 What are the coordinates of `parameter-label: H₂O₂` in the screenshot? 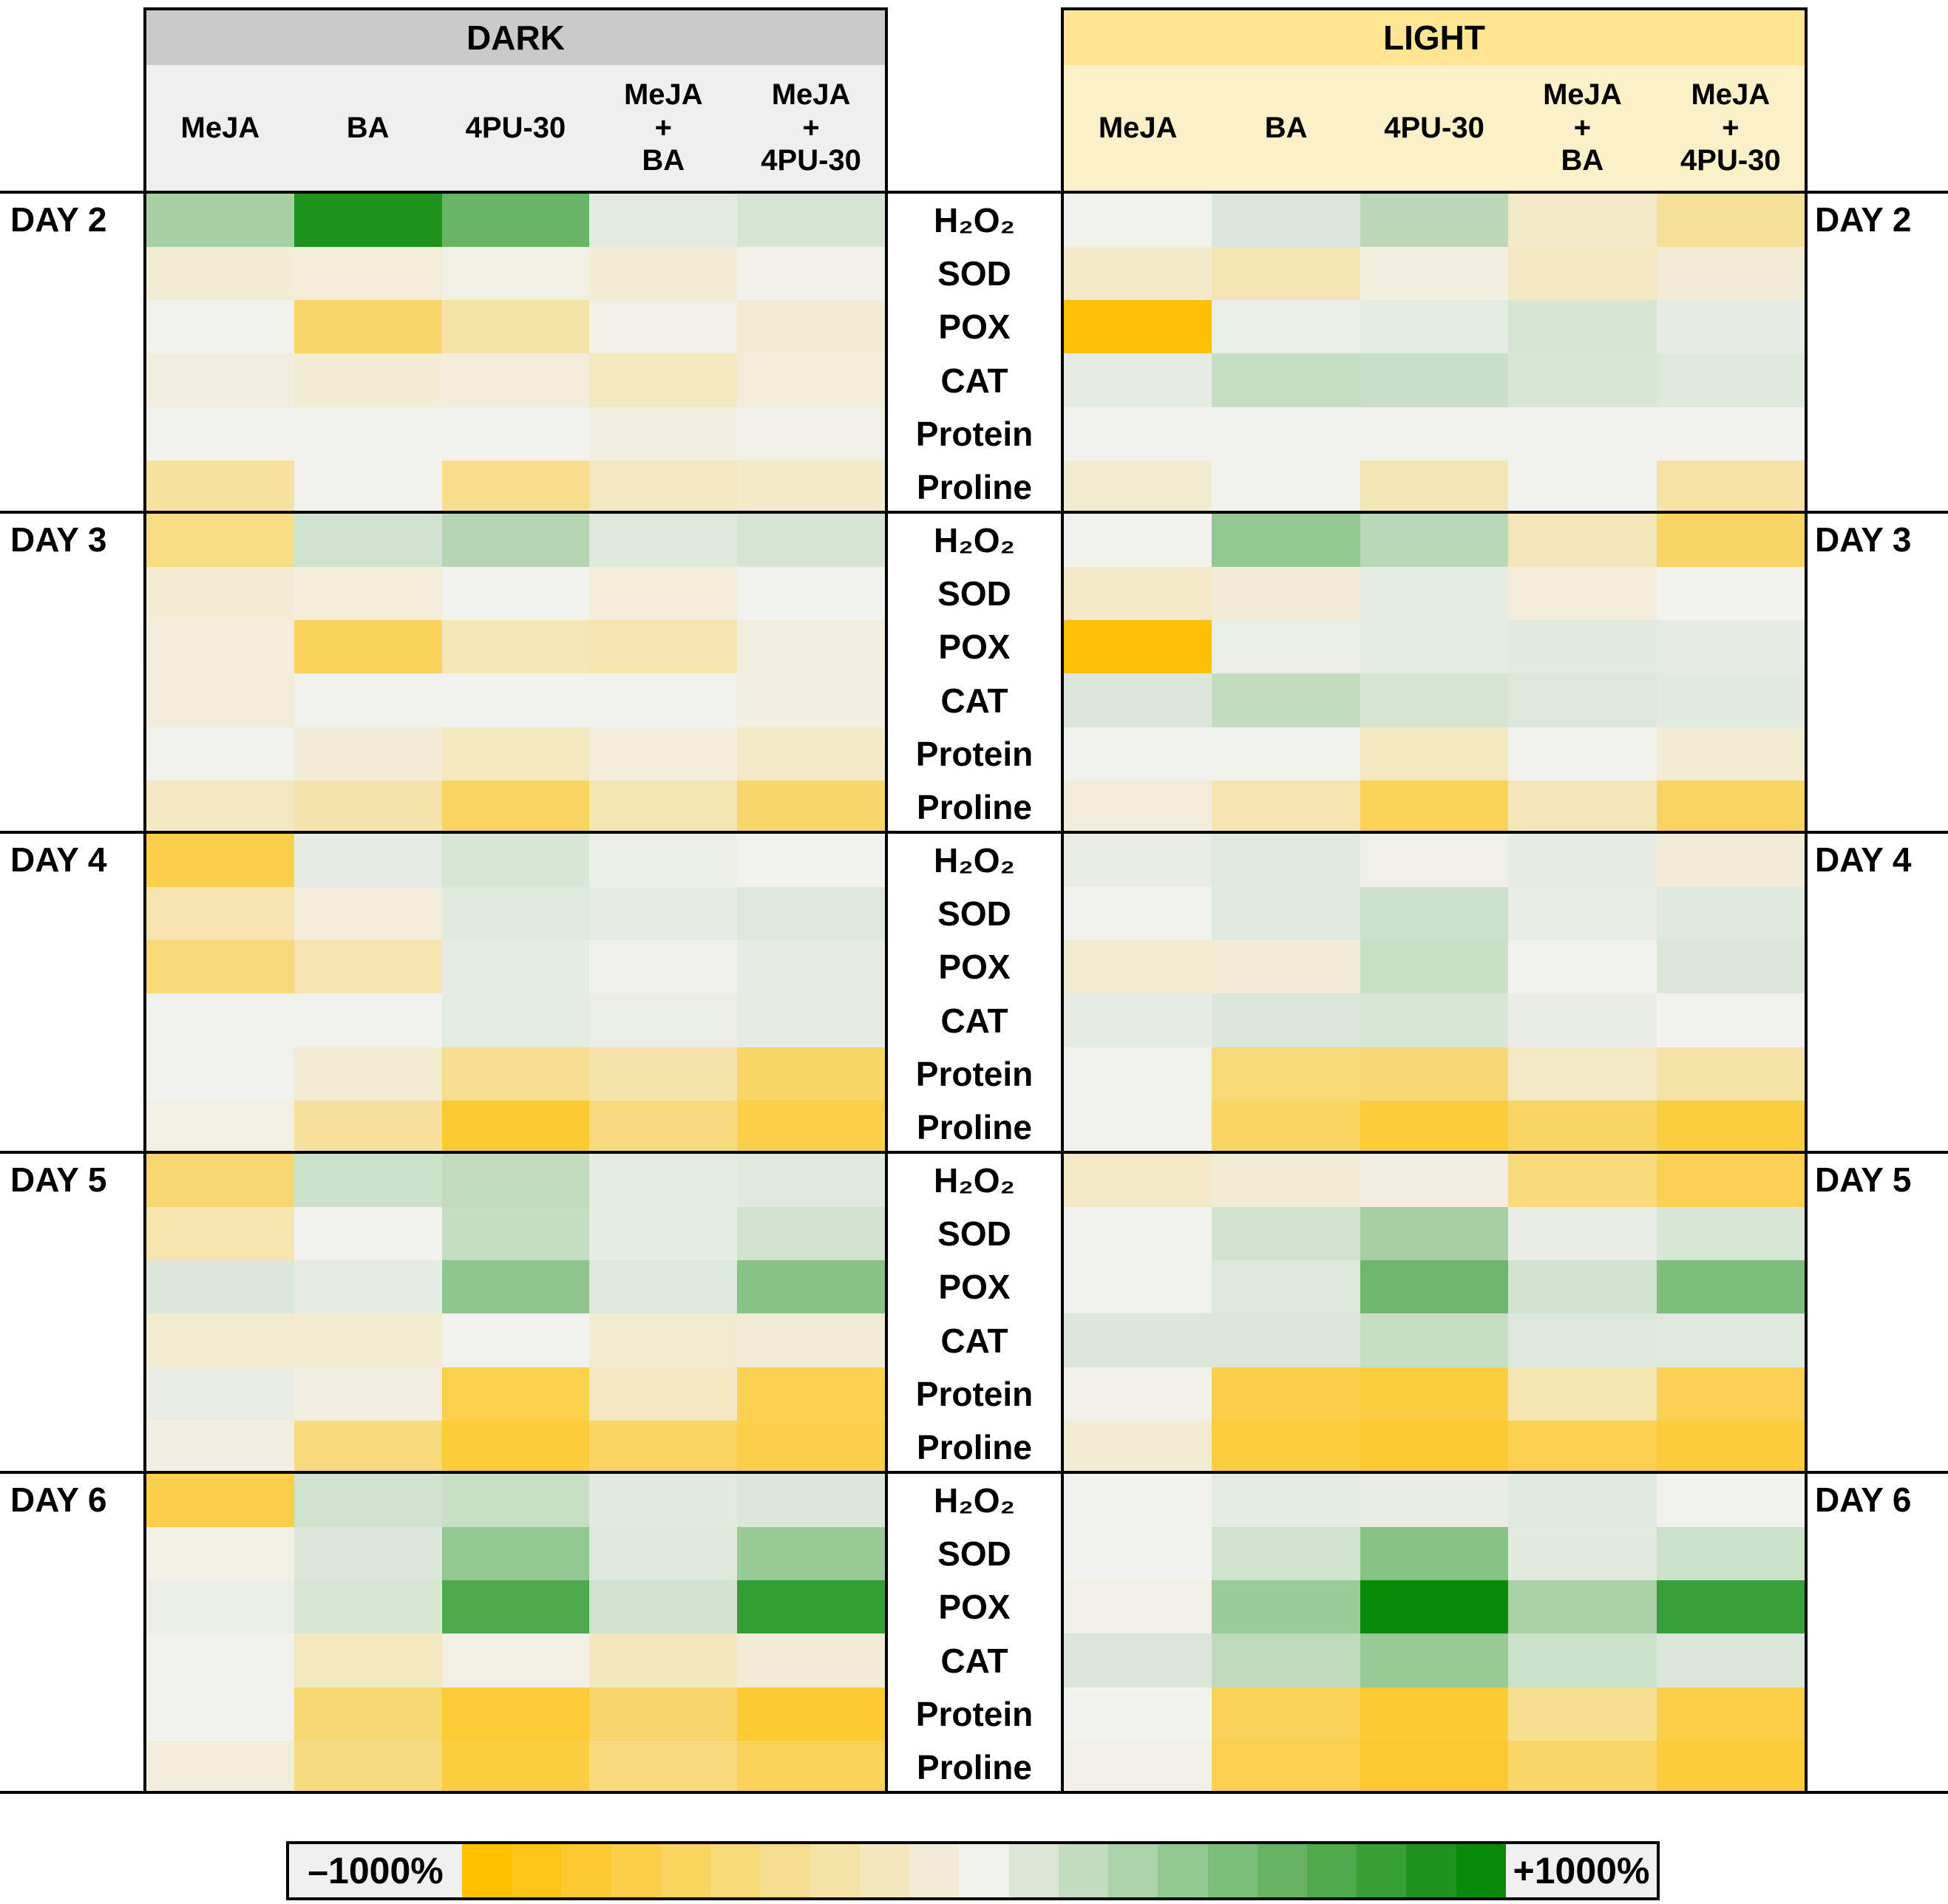 It's located at (974, 220).